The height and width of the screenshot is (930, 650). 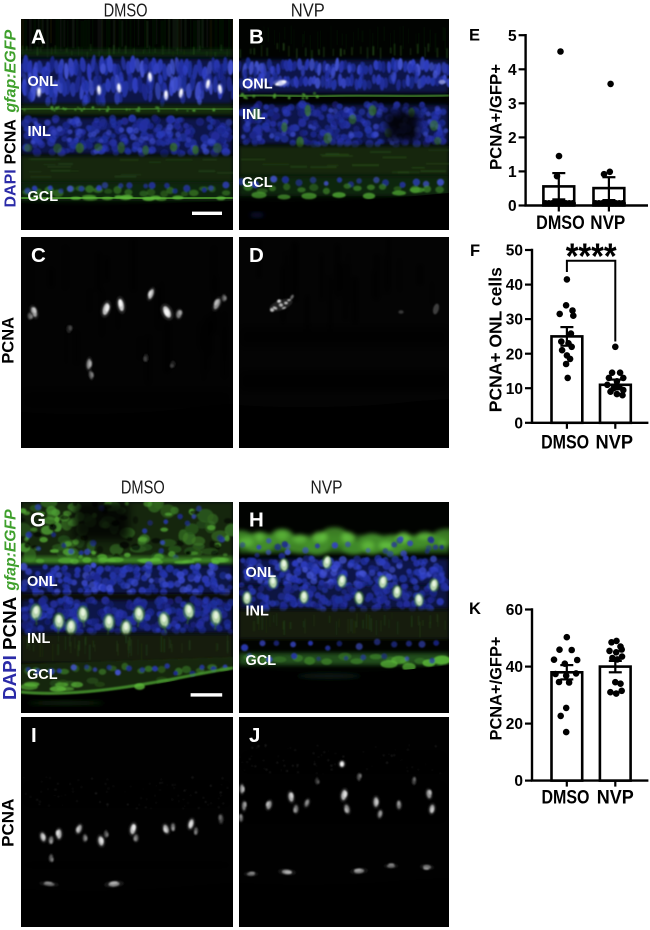 I want to click on svg-text: 50, so click(x=514, y=251).